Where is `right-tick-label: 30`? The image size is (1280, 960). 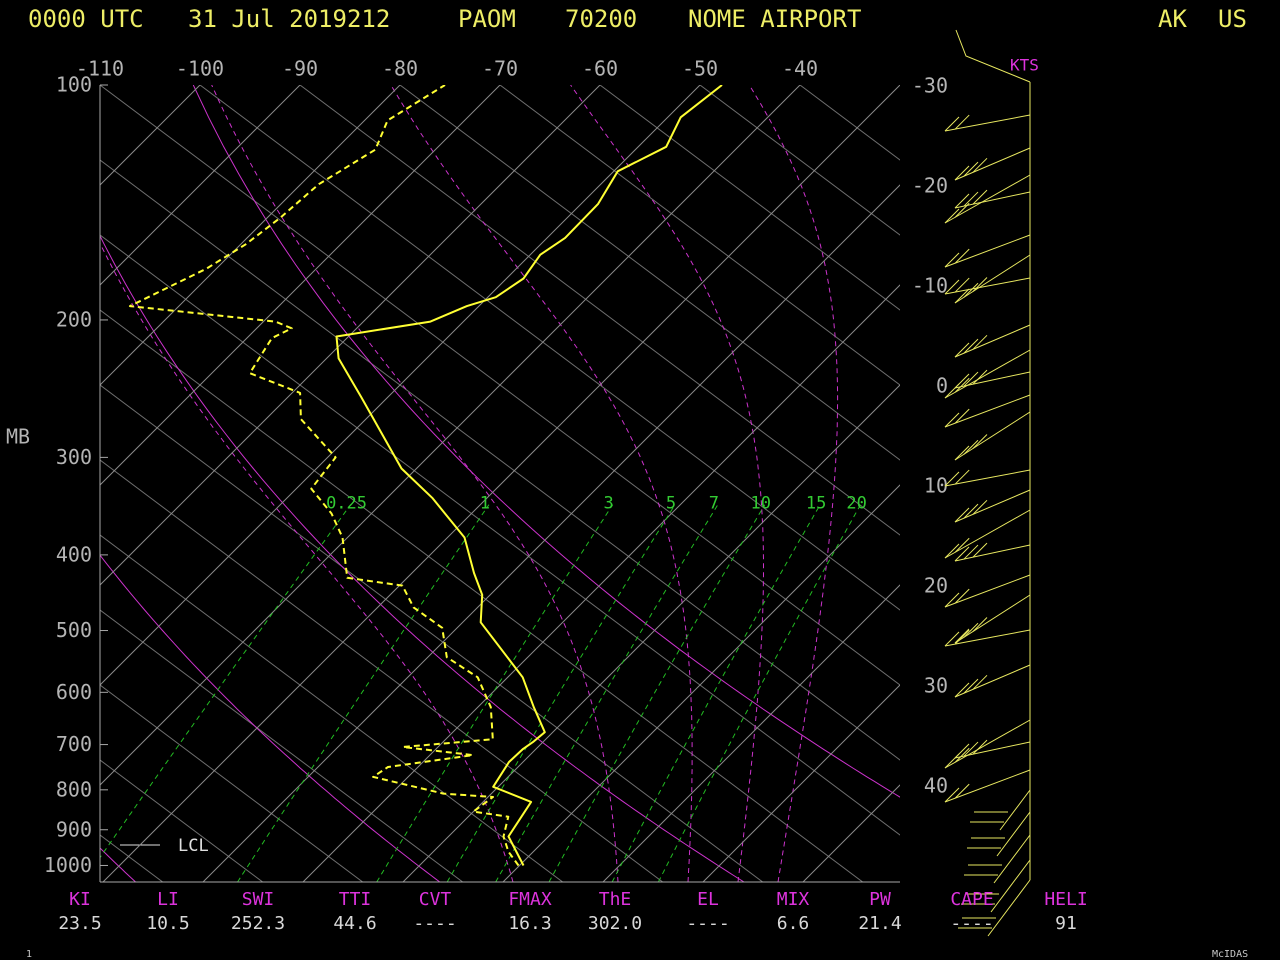
right-tick-label: 30 is located at coordinates (936, 686).